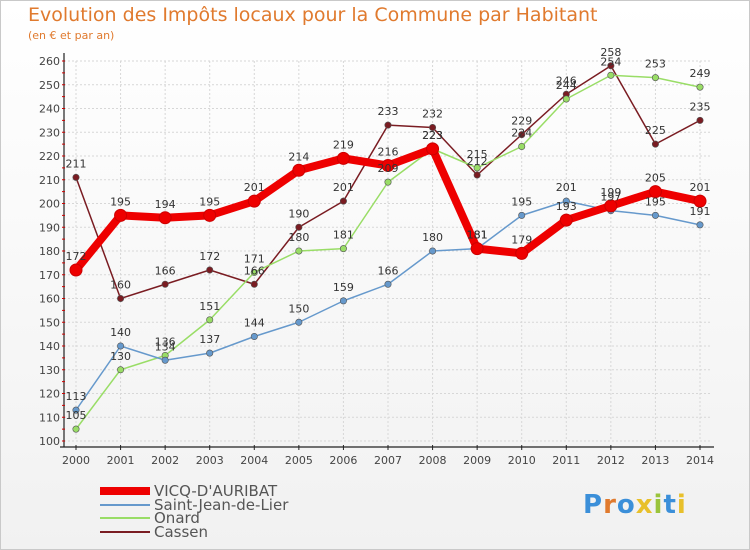 The image size is (750, 550). What do you see at coordinates (611, 206) in the screenshot?
I see `point-vicq-d-auribat-2012` at bounding box center [611, 206].